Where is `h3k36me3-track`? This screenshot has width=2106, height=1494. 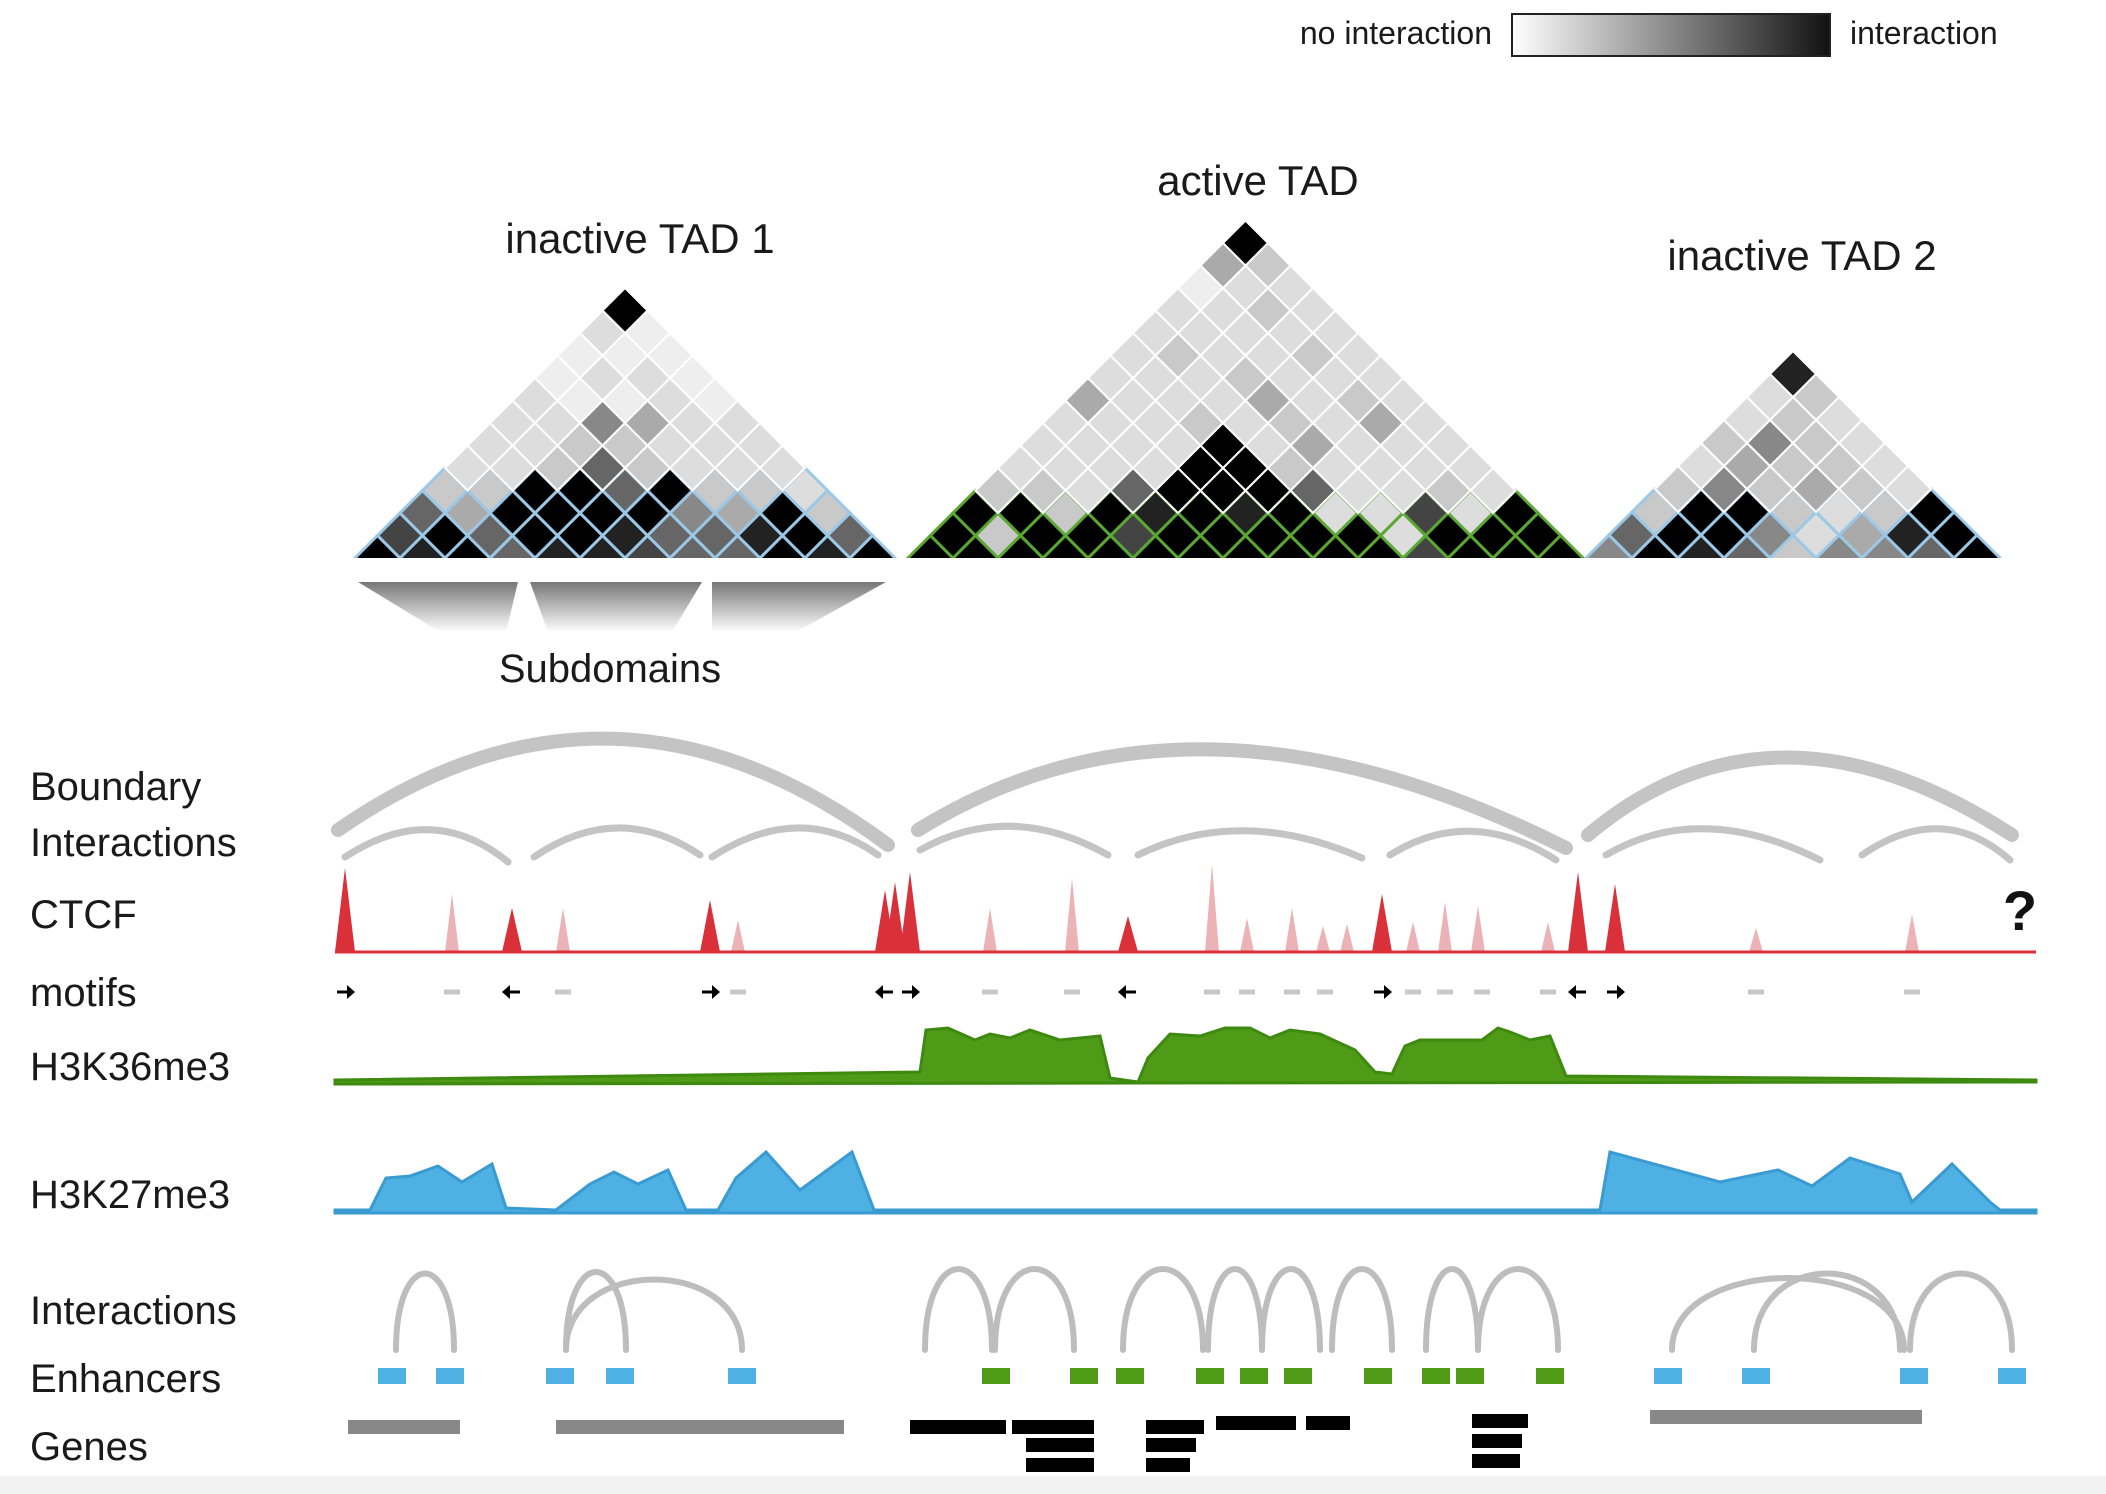 h3k36me3-track is located at coordinates (1185, 1056).